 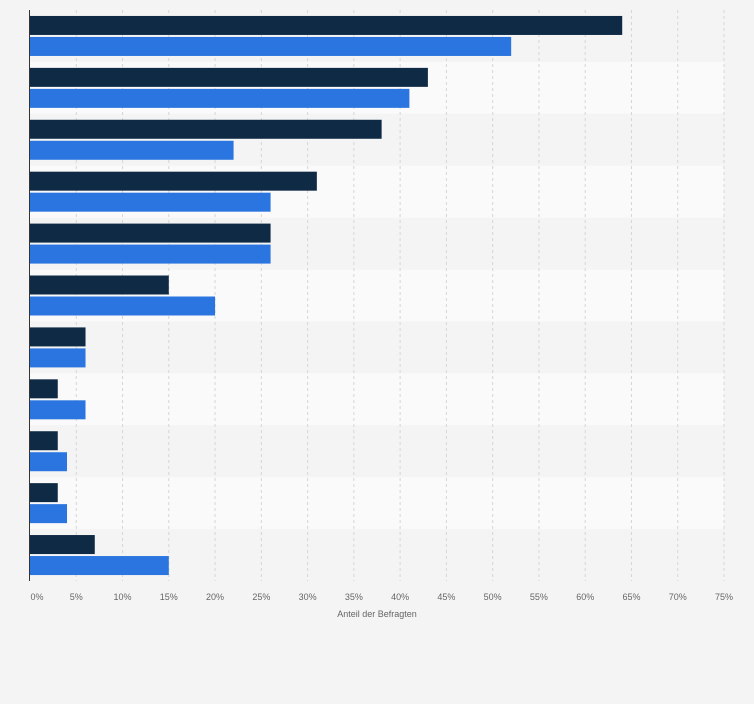 What do you see at coordinates (539, 597) in the screenshot?
I see `x-tick-label: 55%` at bounding box center [539, 597].